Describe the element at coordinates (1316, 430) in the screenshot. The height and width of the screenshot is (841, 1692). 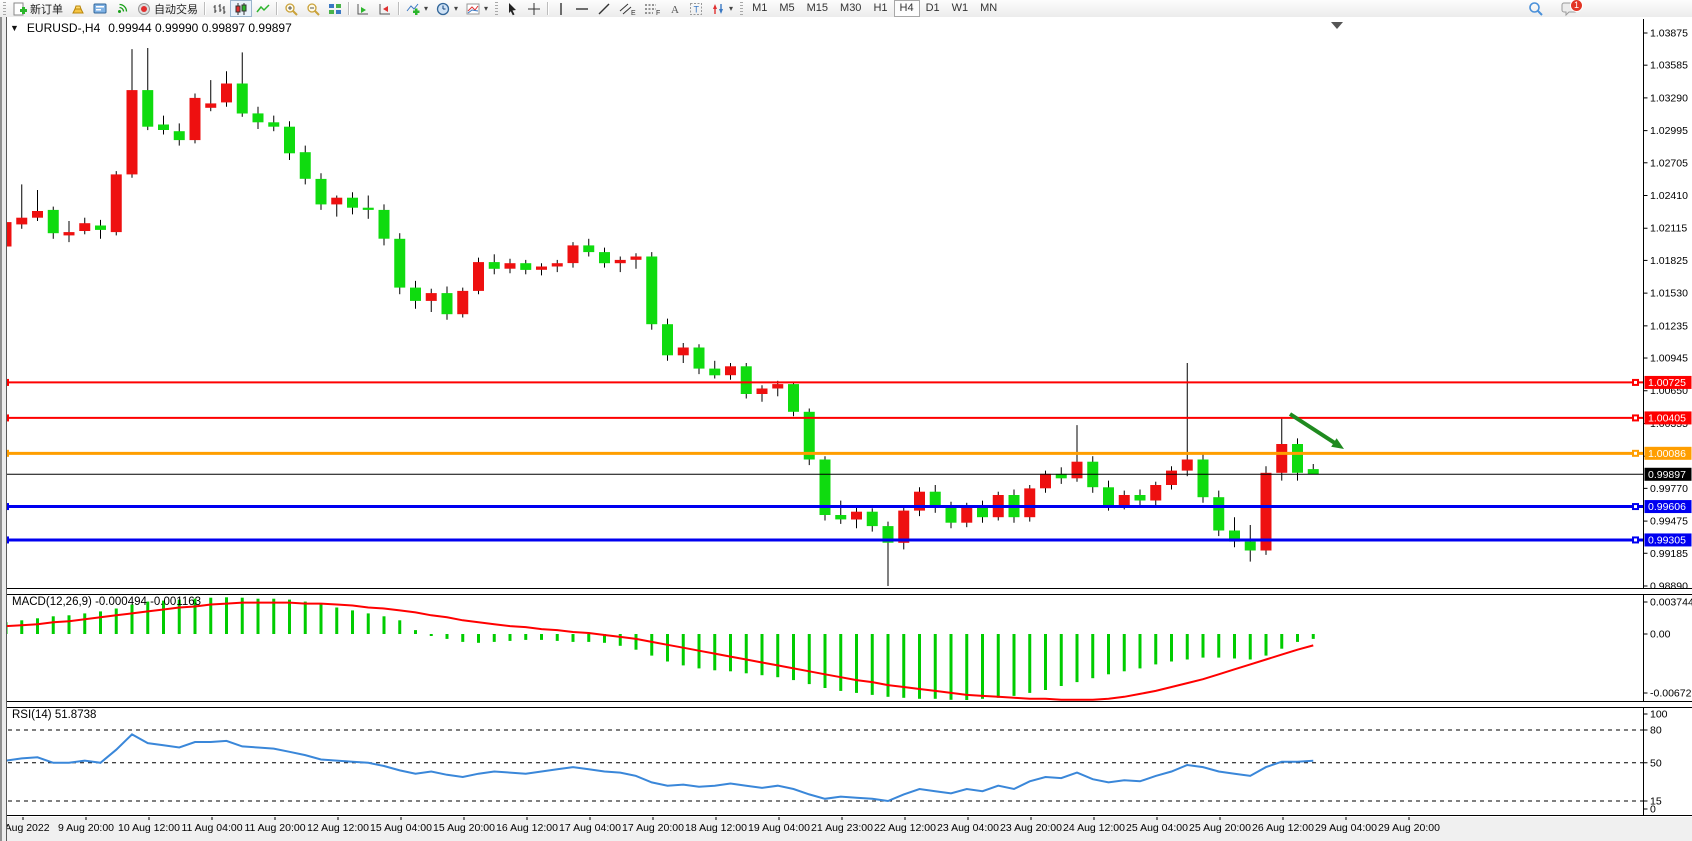
I see `arrow-annotation` at that location.